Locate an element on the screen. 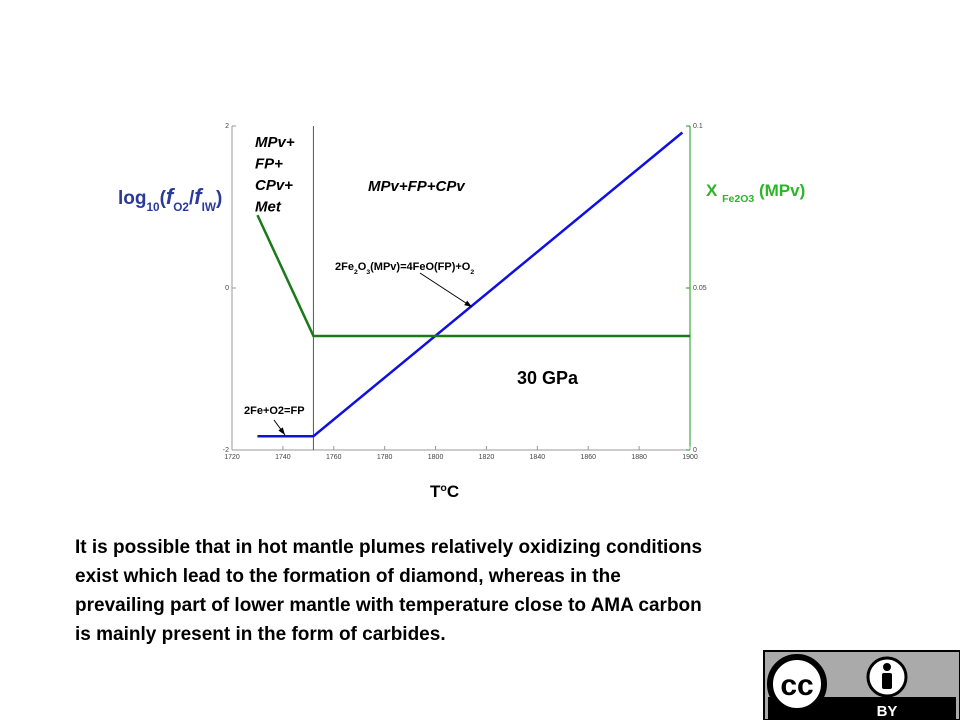  by-body is located at coordinates (887, 681).